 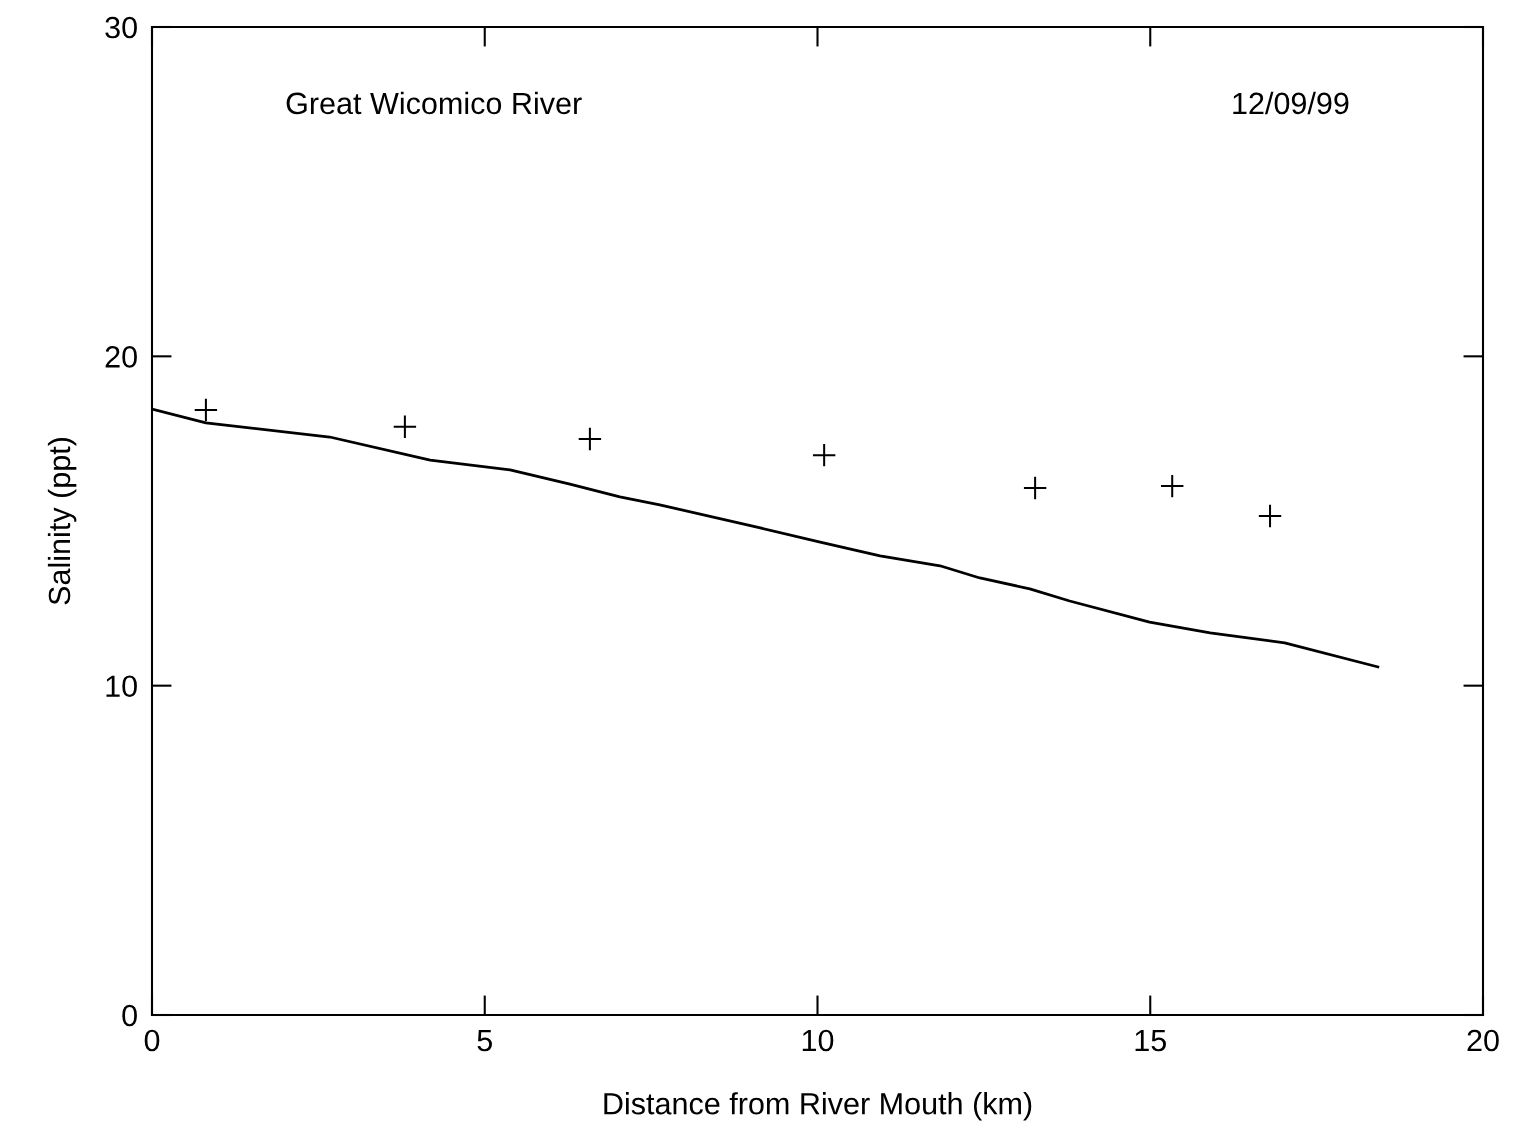 What do you see at coordinates (62, 521) in the screenshot?
I see `y-axis-title: Salinity (ppt)` at bounding box center [62, 521].